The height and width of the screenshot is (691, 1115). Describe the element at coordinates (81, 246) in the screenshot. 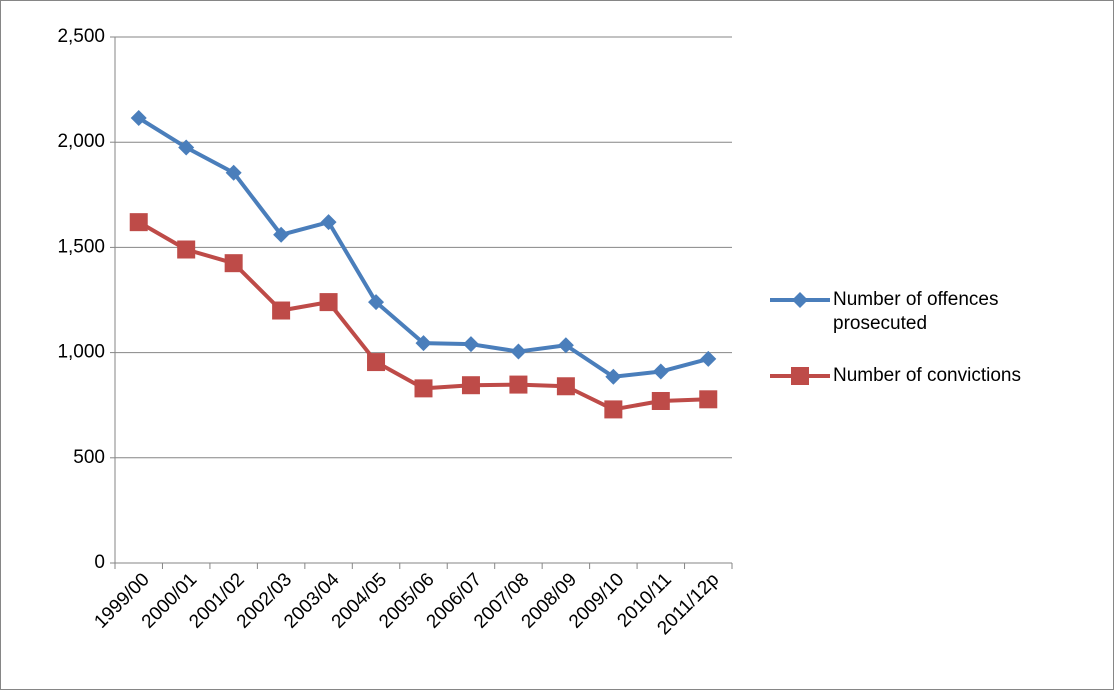

I see `y-tick-label: 1,500` at that location.